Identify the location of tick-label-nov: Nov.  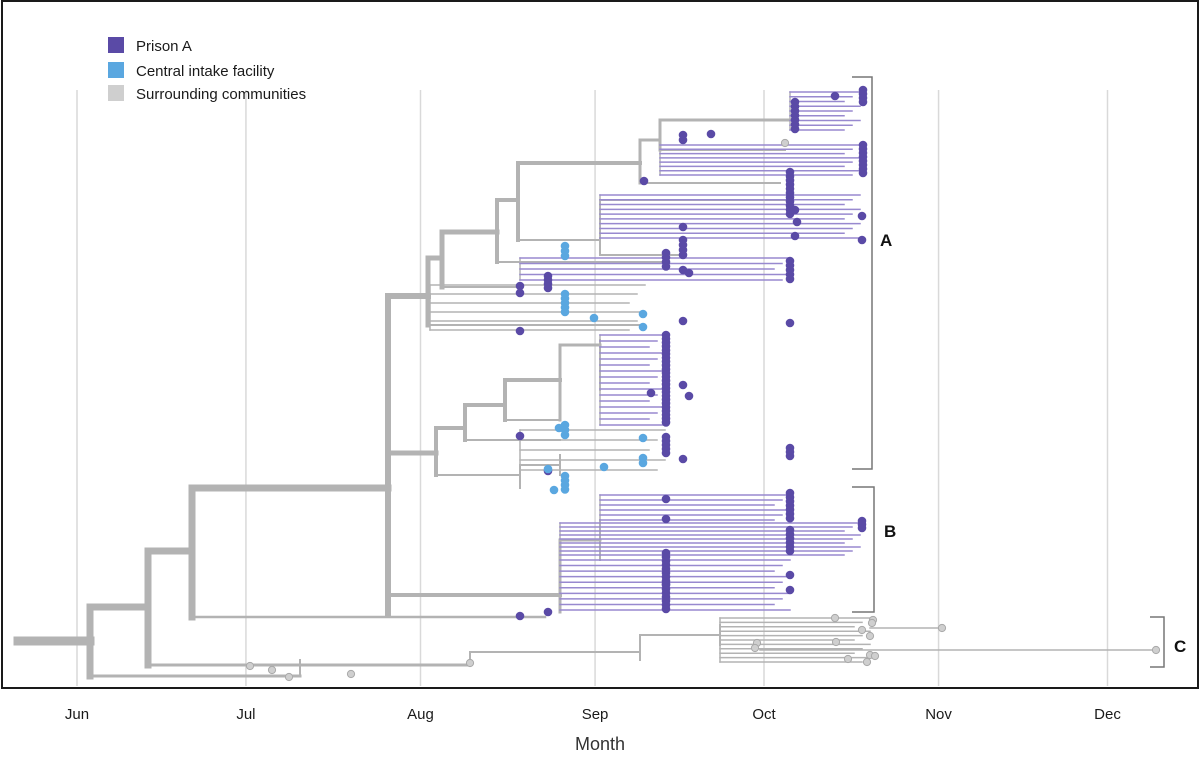
(938, 714).